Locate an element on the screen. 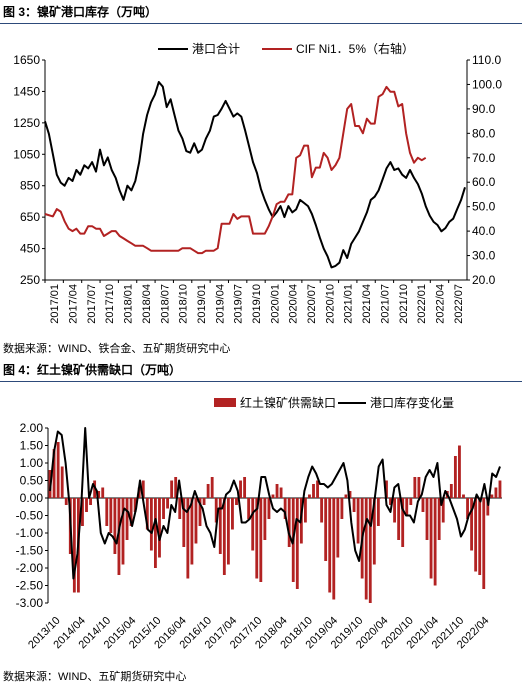  y-tick-label: 2.00 is located at coordinates (32, 428).